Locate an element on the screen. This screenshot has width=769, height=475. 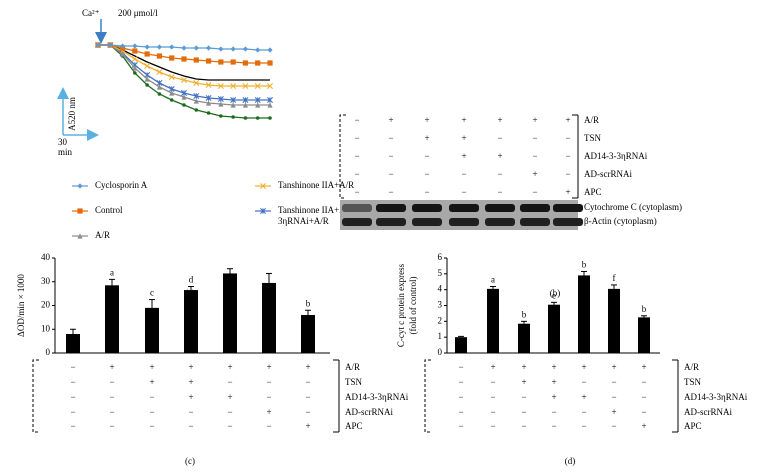
y-axis-label: ΔOD/min × 1000 is located at coordinates (21, 305).